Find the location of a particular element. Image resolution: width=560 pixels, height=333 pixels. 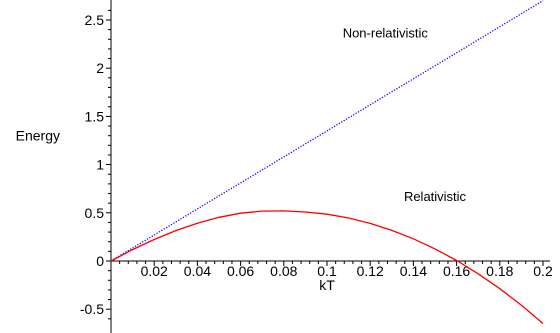

x-tick-label: 0.16 is located at coordinates (456, 271).